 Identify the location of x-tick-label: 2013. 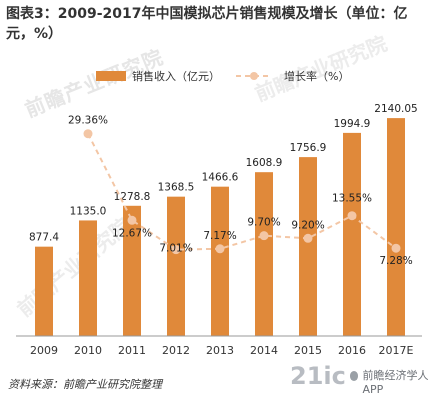
(220, 350).